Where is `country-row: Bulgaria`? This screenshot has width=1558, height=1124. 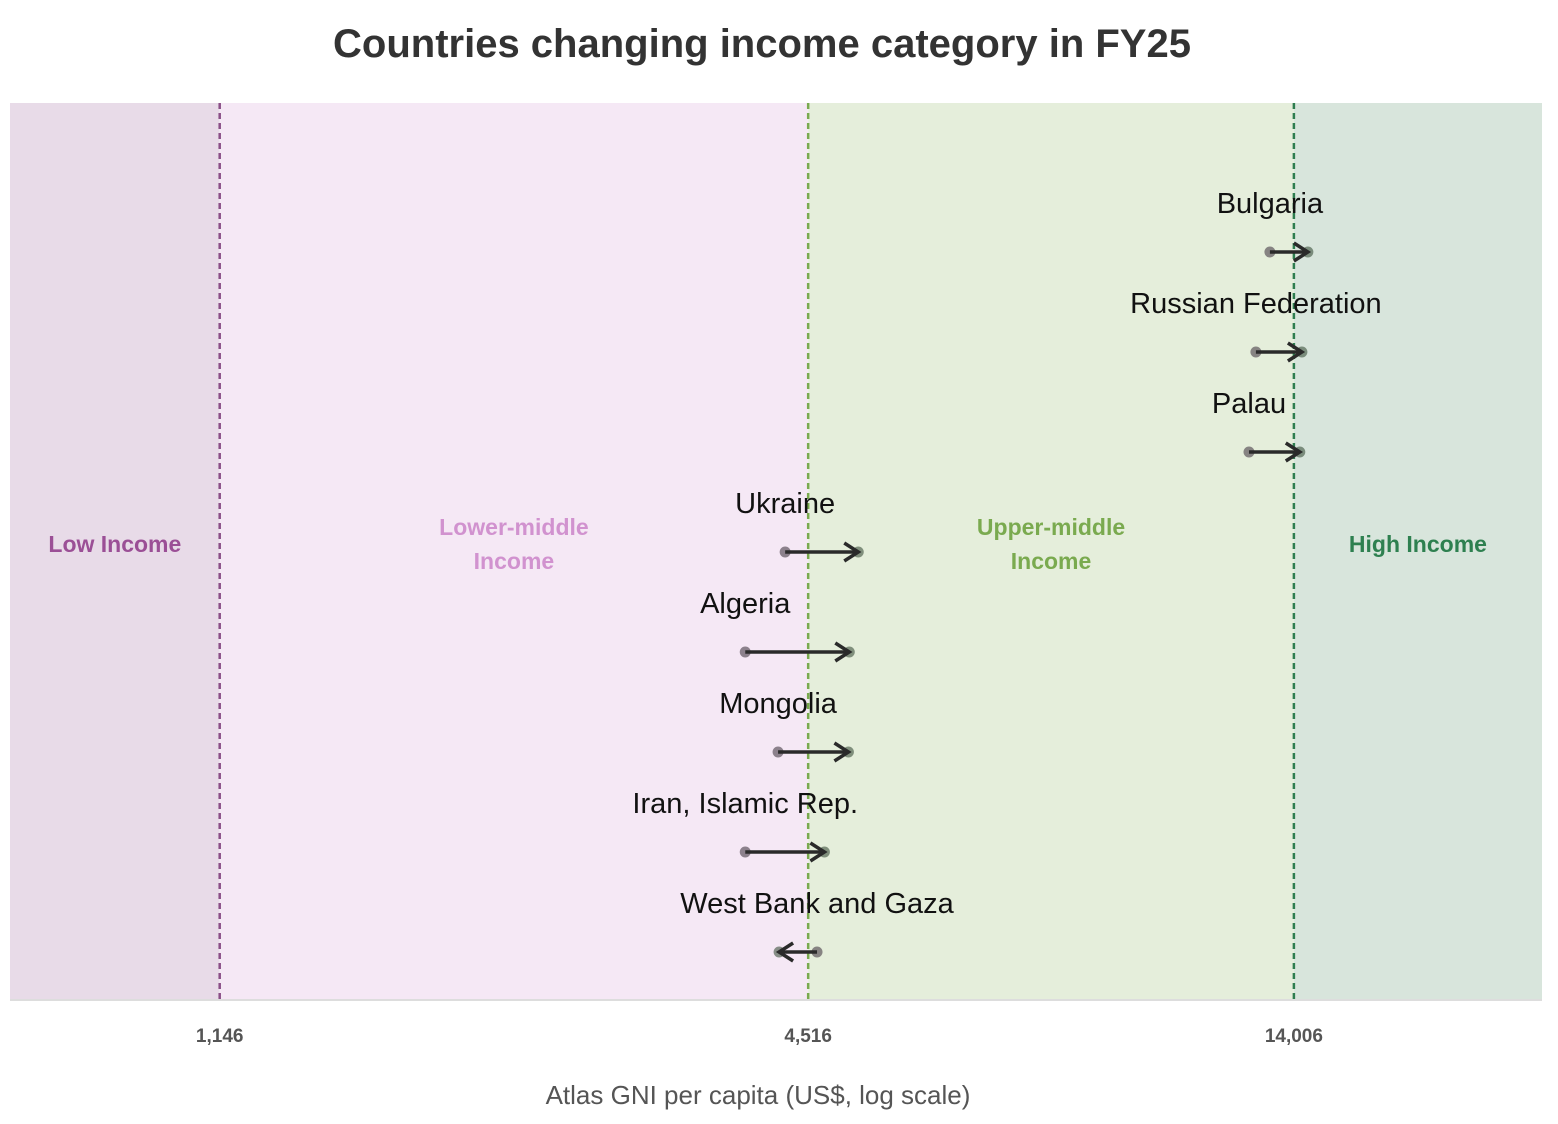
country-row: Bulgaria is located at coordinates (1270, 225).